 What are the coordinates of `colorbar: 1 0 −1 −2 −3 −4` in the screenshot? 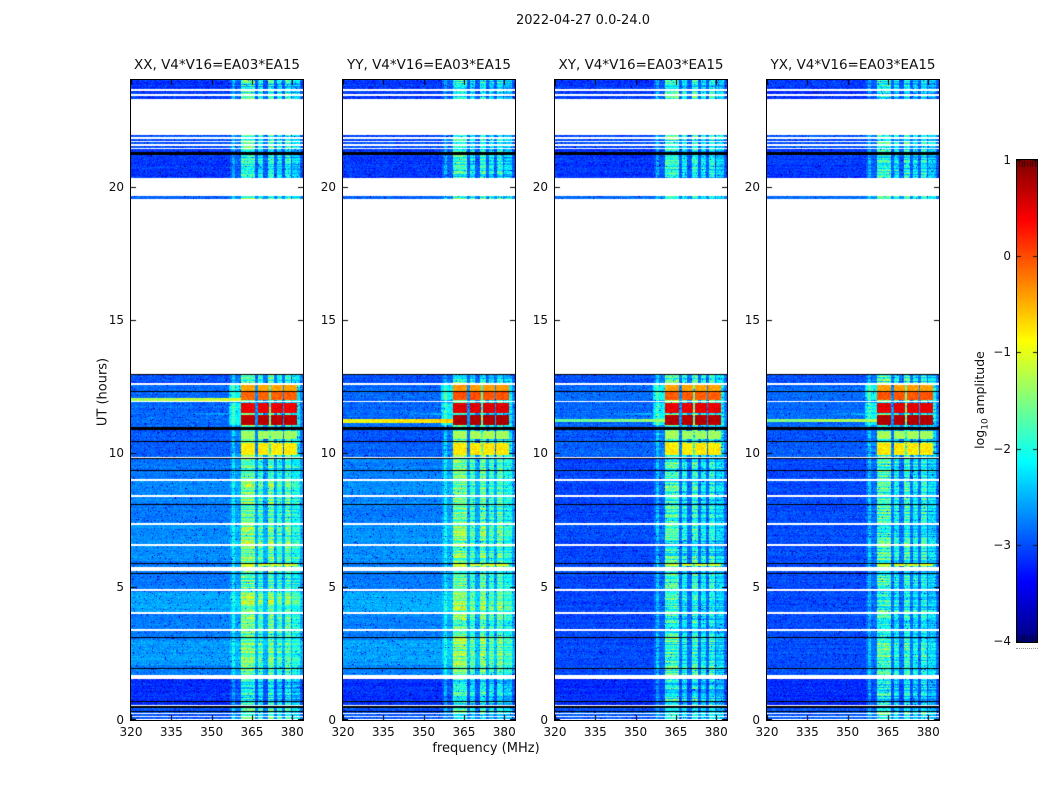 It's located at (1015, 400).